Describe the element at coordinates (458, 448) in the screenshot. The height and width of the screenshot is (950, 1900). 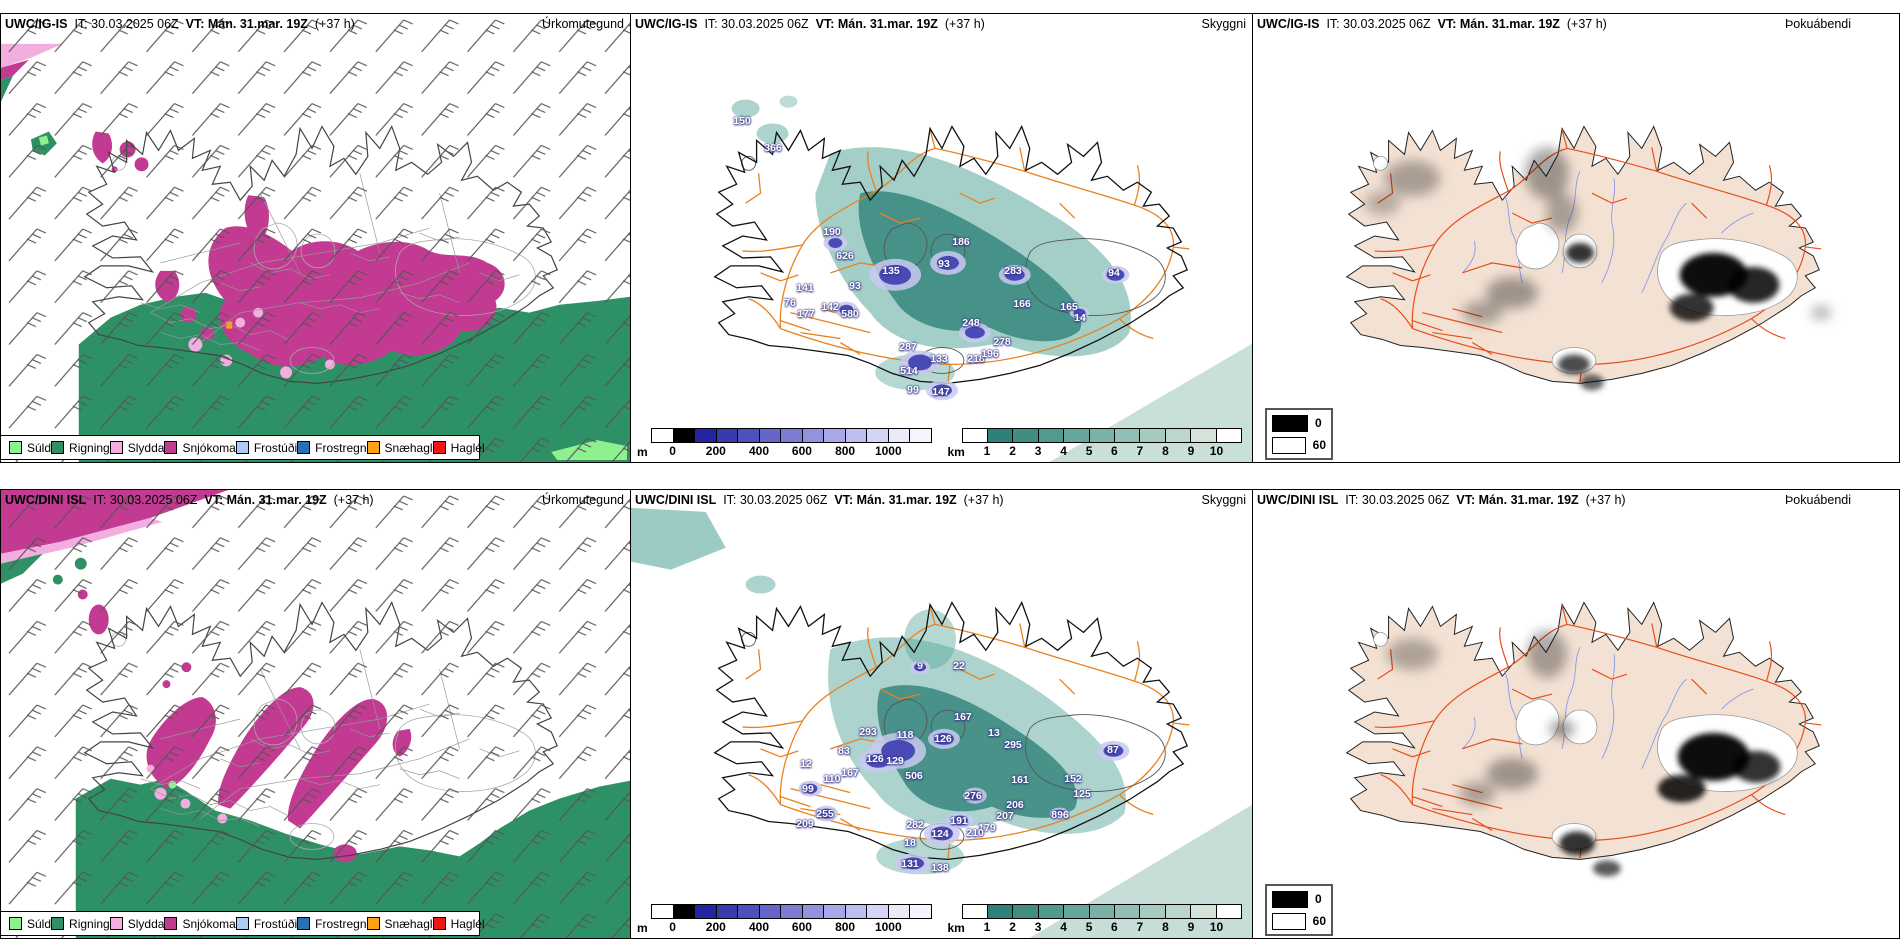
I see `legend-item: Haglél` at that location.